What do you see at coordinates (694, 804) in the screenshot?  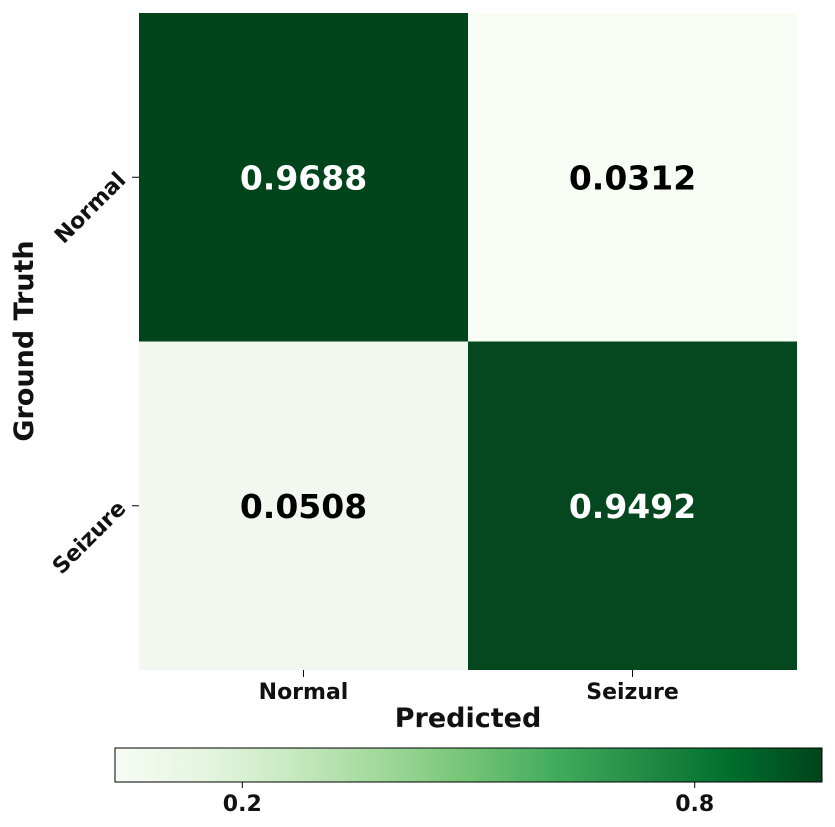 I see `colorbar-tick-label: 0.8` at bounding box center [694, 804].